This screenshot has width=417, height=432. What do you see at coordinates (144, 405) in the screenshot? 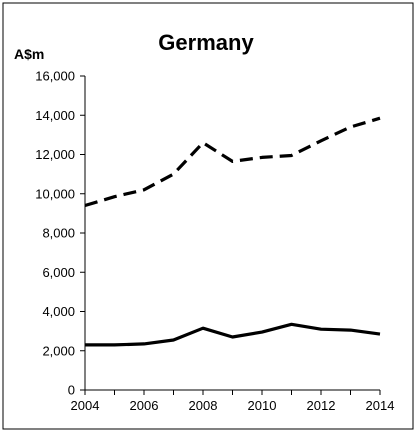
I see `x-tick-label: 2006` at bounding box center [144, 405].